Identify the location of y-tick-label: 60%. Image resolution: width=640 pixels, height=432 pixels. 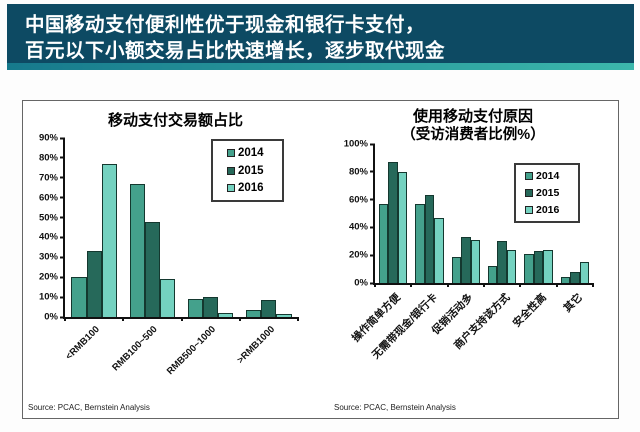
(48, 198).